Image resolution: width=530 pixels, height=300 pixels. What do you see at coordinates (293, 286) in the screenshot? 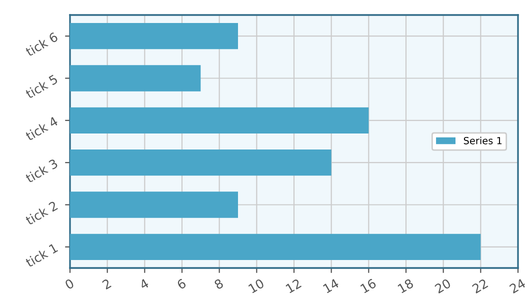
I see `x-tick-label: 12` at bounding box center [293, 286].